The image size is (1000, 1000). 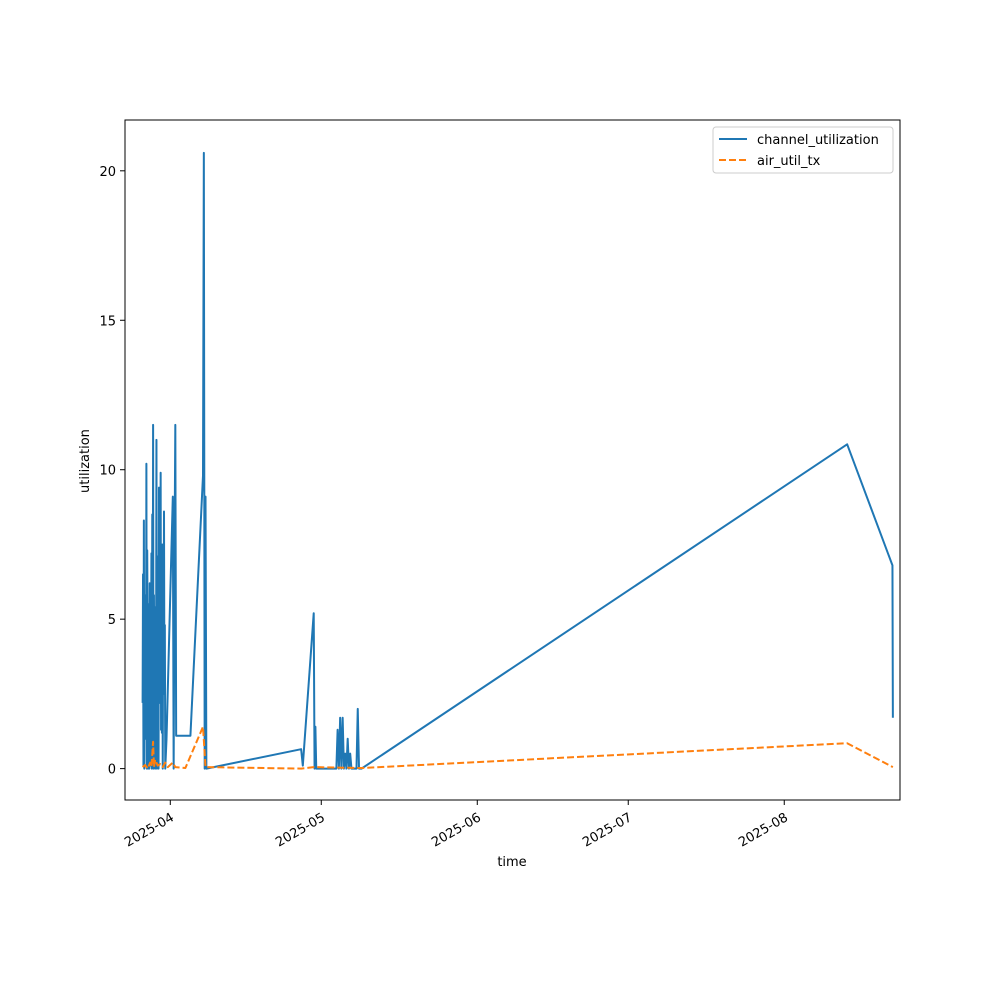 I want to click on y-axis: 0 5 10 15 20, so click(x=112, y=471).